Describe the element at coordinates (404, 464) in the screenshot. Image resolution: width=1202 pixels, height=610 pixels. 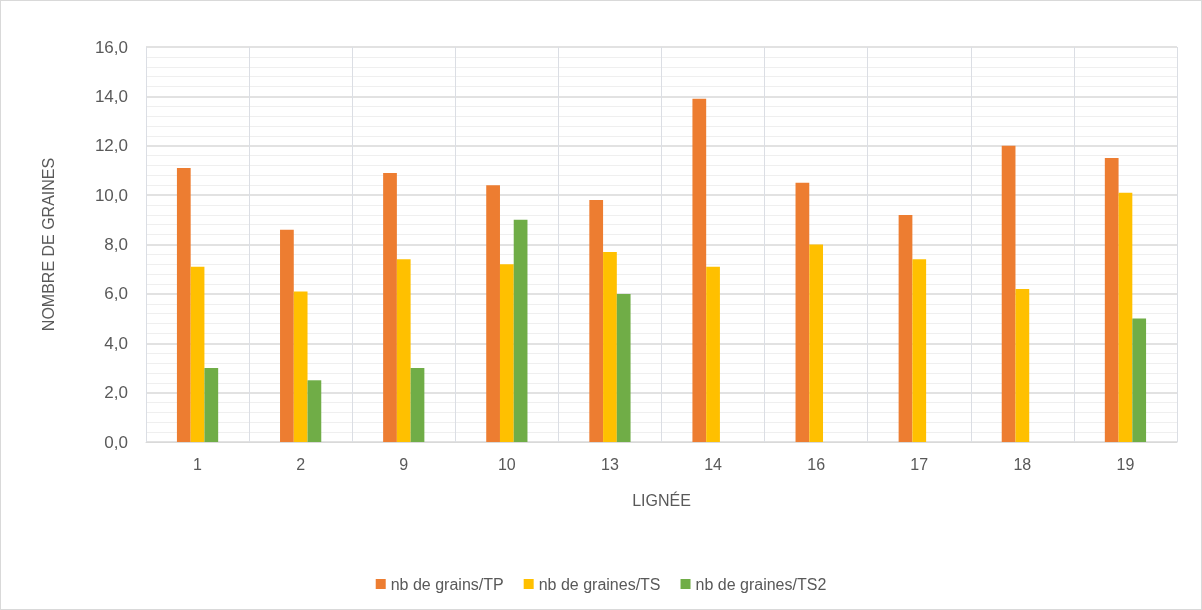
I see `x-tick-label: 9` at that location.